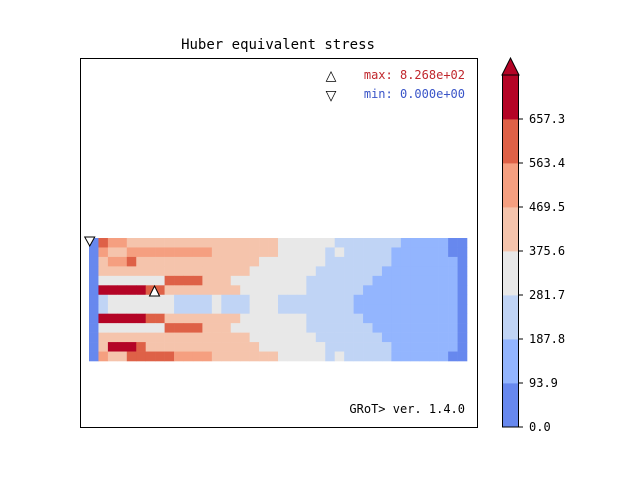 The height and width of the screenshot is (480, 640). What do you see at coordinates (533, 245) in the screenshot?
I see `colorbar: 0.0 93.9 187.8 281.7 375.6 469.5 563.4 657.3` at bounding box center [533, 245].